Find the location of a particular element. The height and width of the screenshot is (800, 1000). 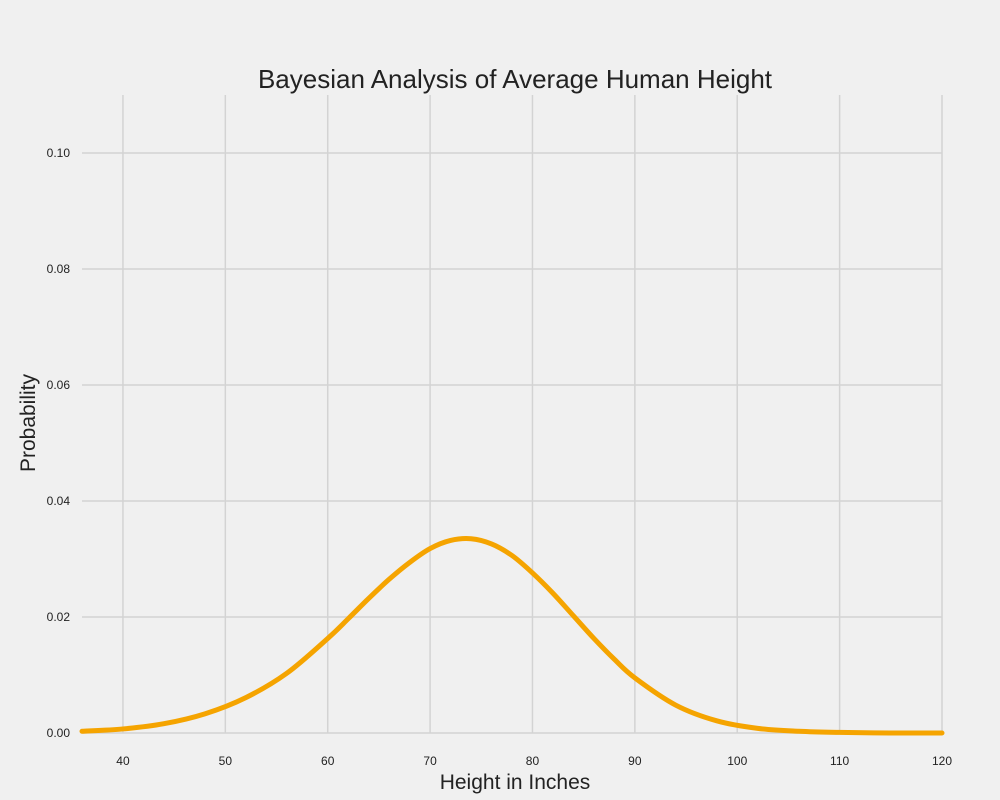

x-tick-label: 100 is located at coordinates (737, 761).